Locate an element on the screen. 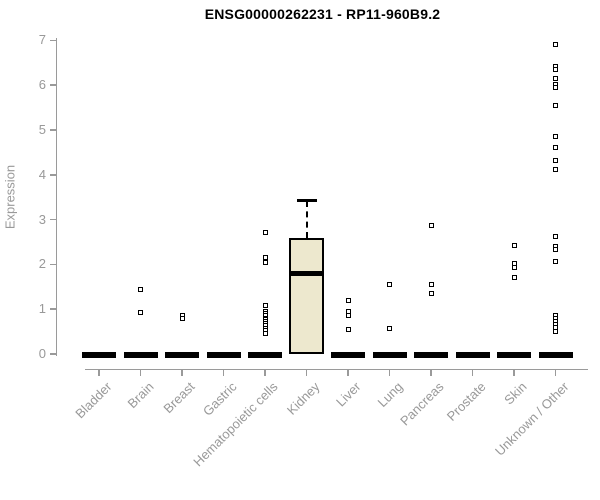 This screenshot has width=600, height=500. y-tick-label: 5 is located at coordinates (42, 129).